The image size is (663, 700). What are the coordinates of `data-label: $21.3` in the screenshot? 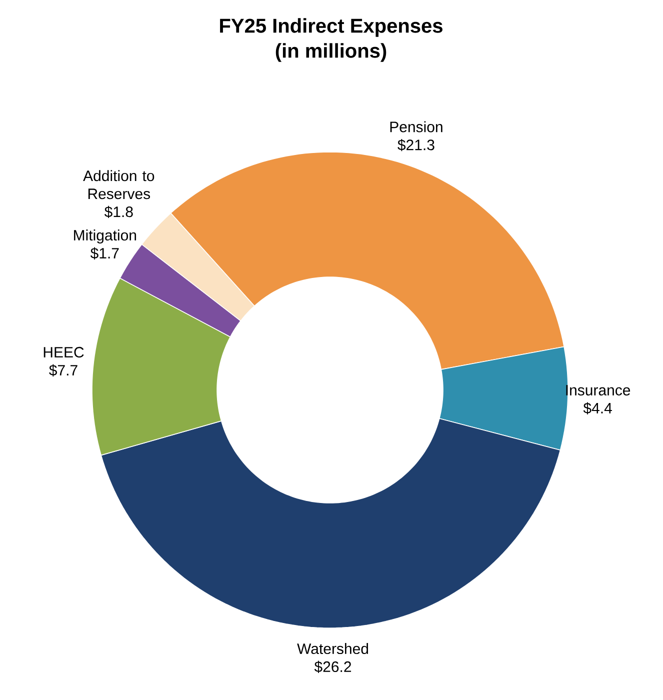 It's located at (416, 145).